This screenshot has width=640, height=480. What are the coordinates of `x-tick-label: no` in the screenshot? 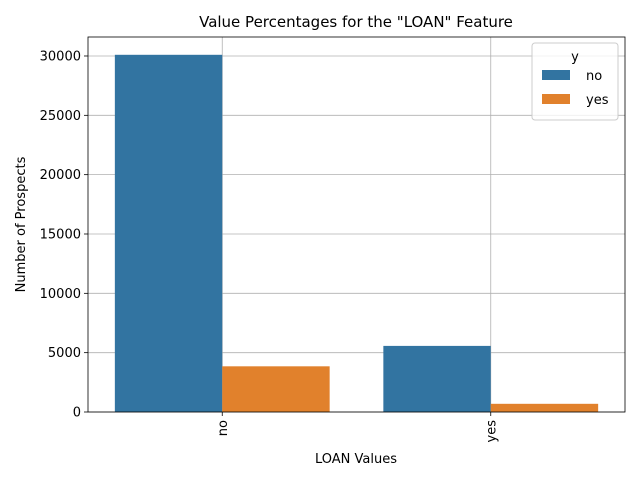 It's located at (223, 428).